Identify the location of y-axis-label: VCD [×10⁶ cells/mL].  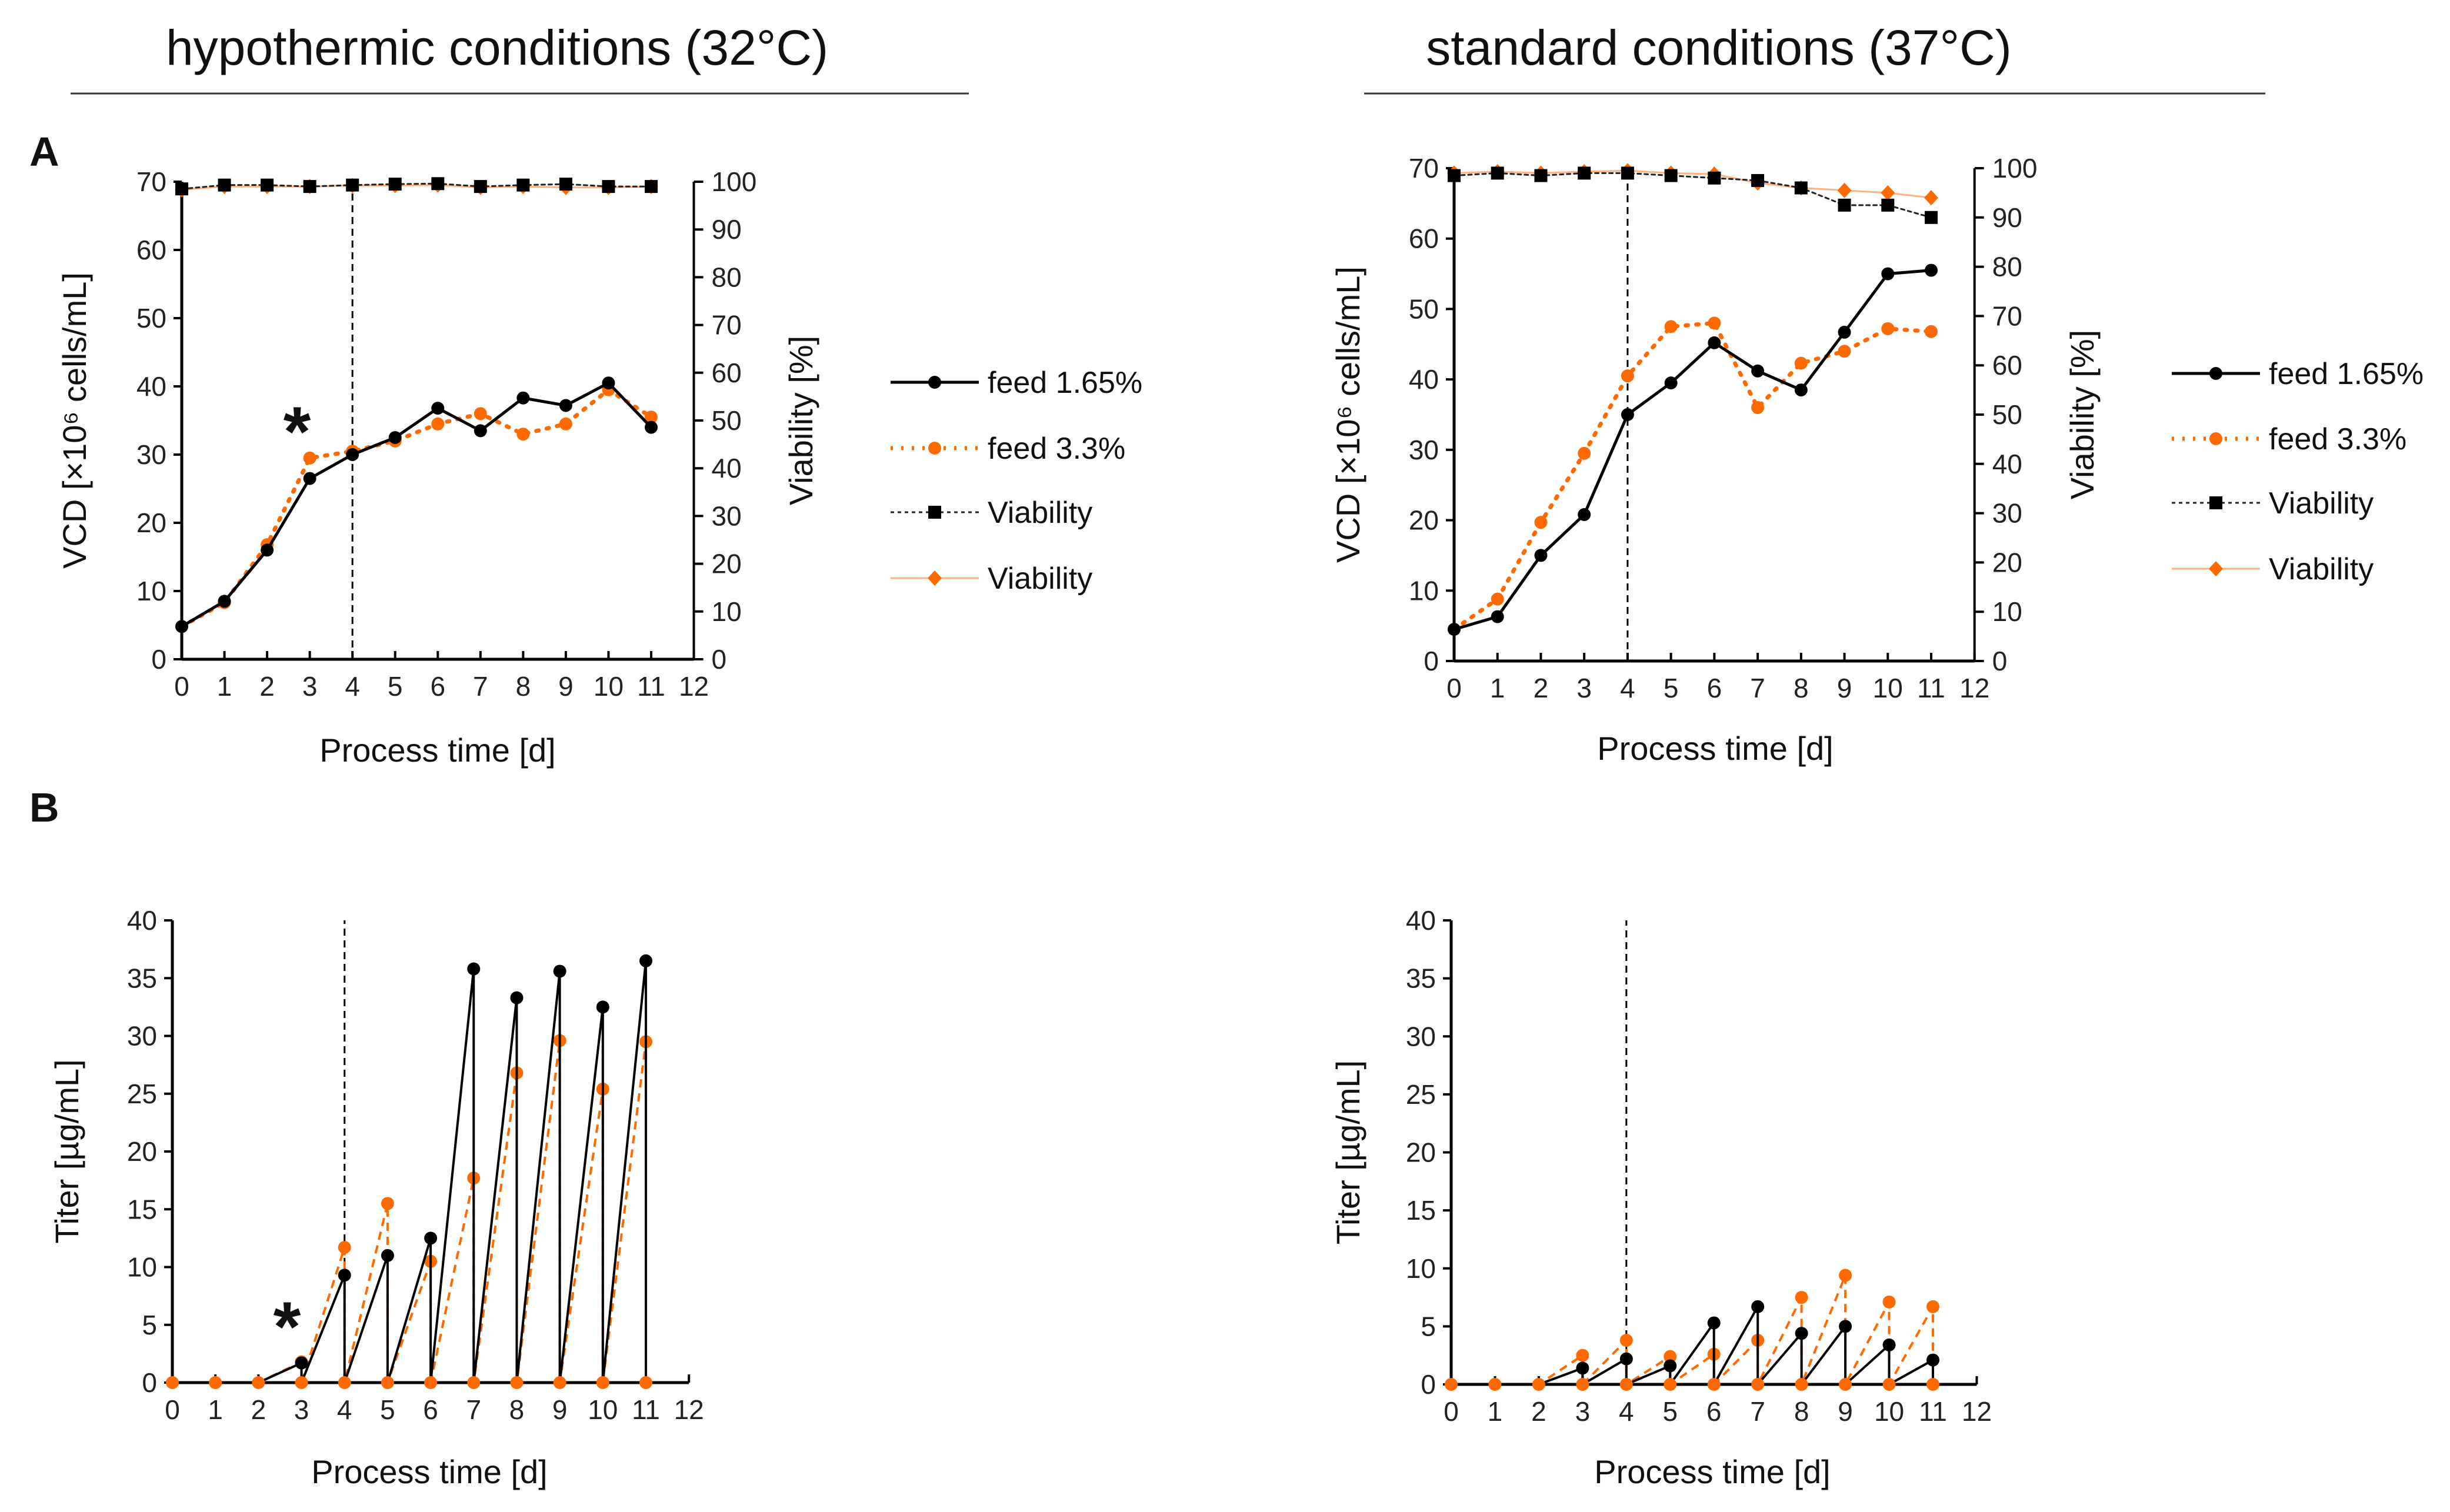
(74, 420).